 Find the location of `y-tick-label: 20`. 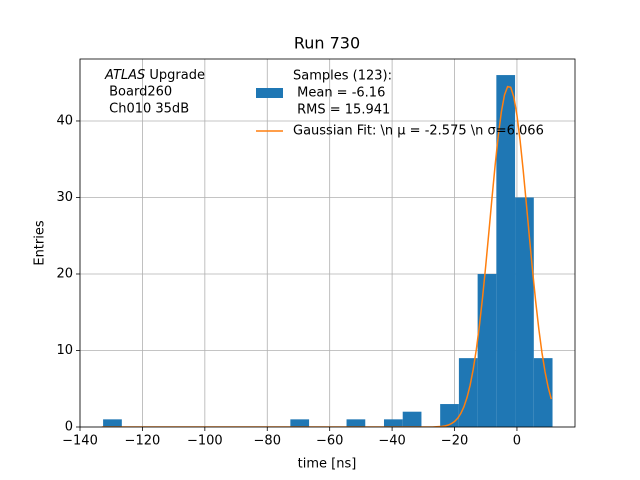

y-tick-label: 20 is located at coordinates (64, 273).